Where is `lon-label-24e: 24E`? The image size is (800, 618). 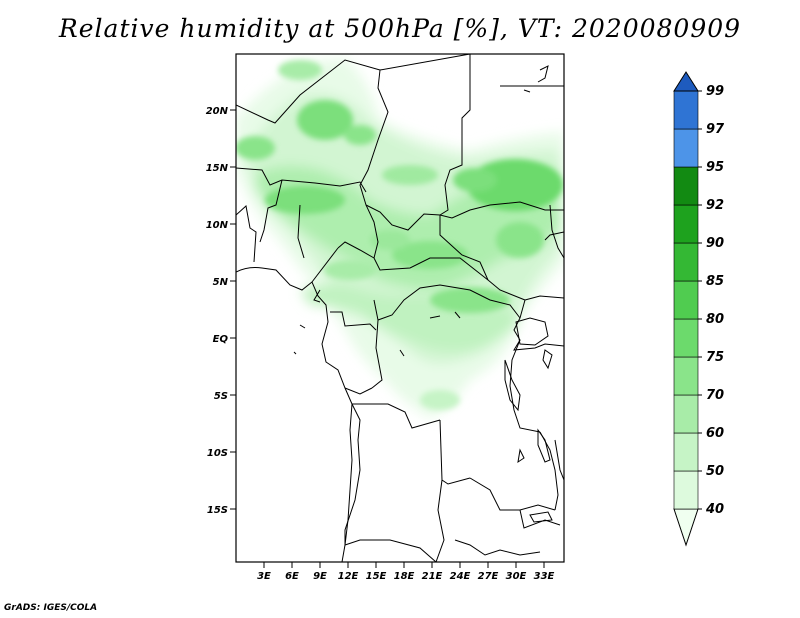 lon-label-24e: 24E is located at coordinates (460, 576).